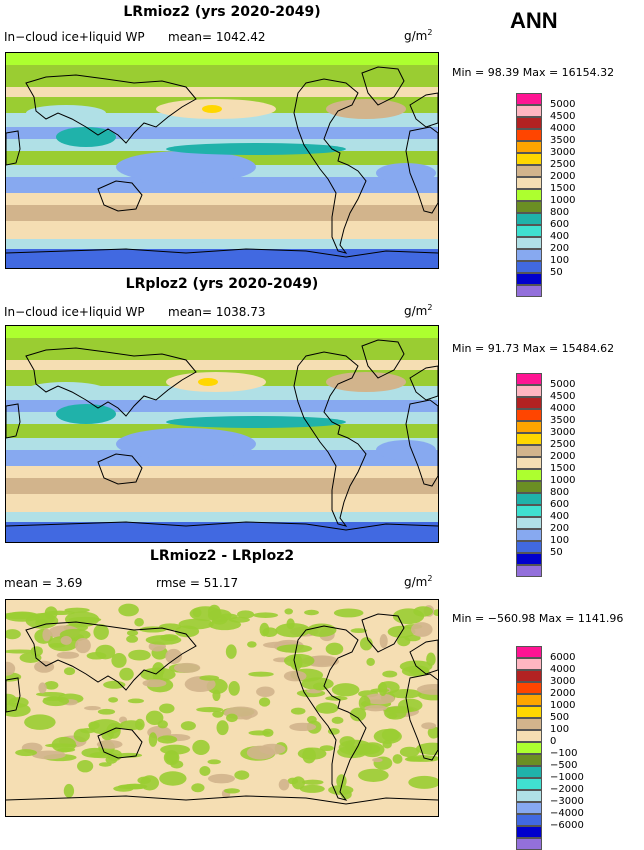 The width and height of the screenshot is (644, 850). What do you see at coordinates (567, 813) in the screenshot?
I see `colorbar-label: −4000` at bounding box center [567, 813].